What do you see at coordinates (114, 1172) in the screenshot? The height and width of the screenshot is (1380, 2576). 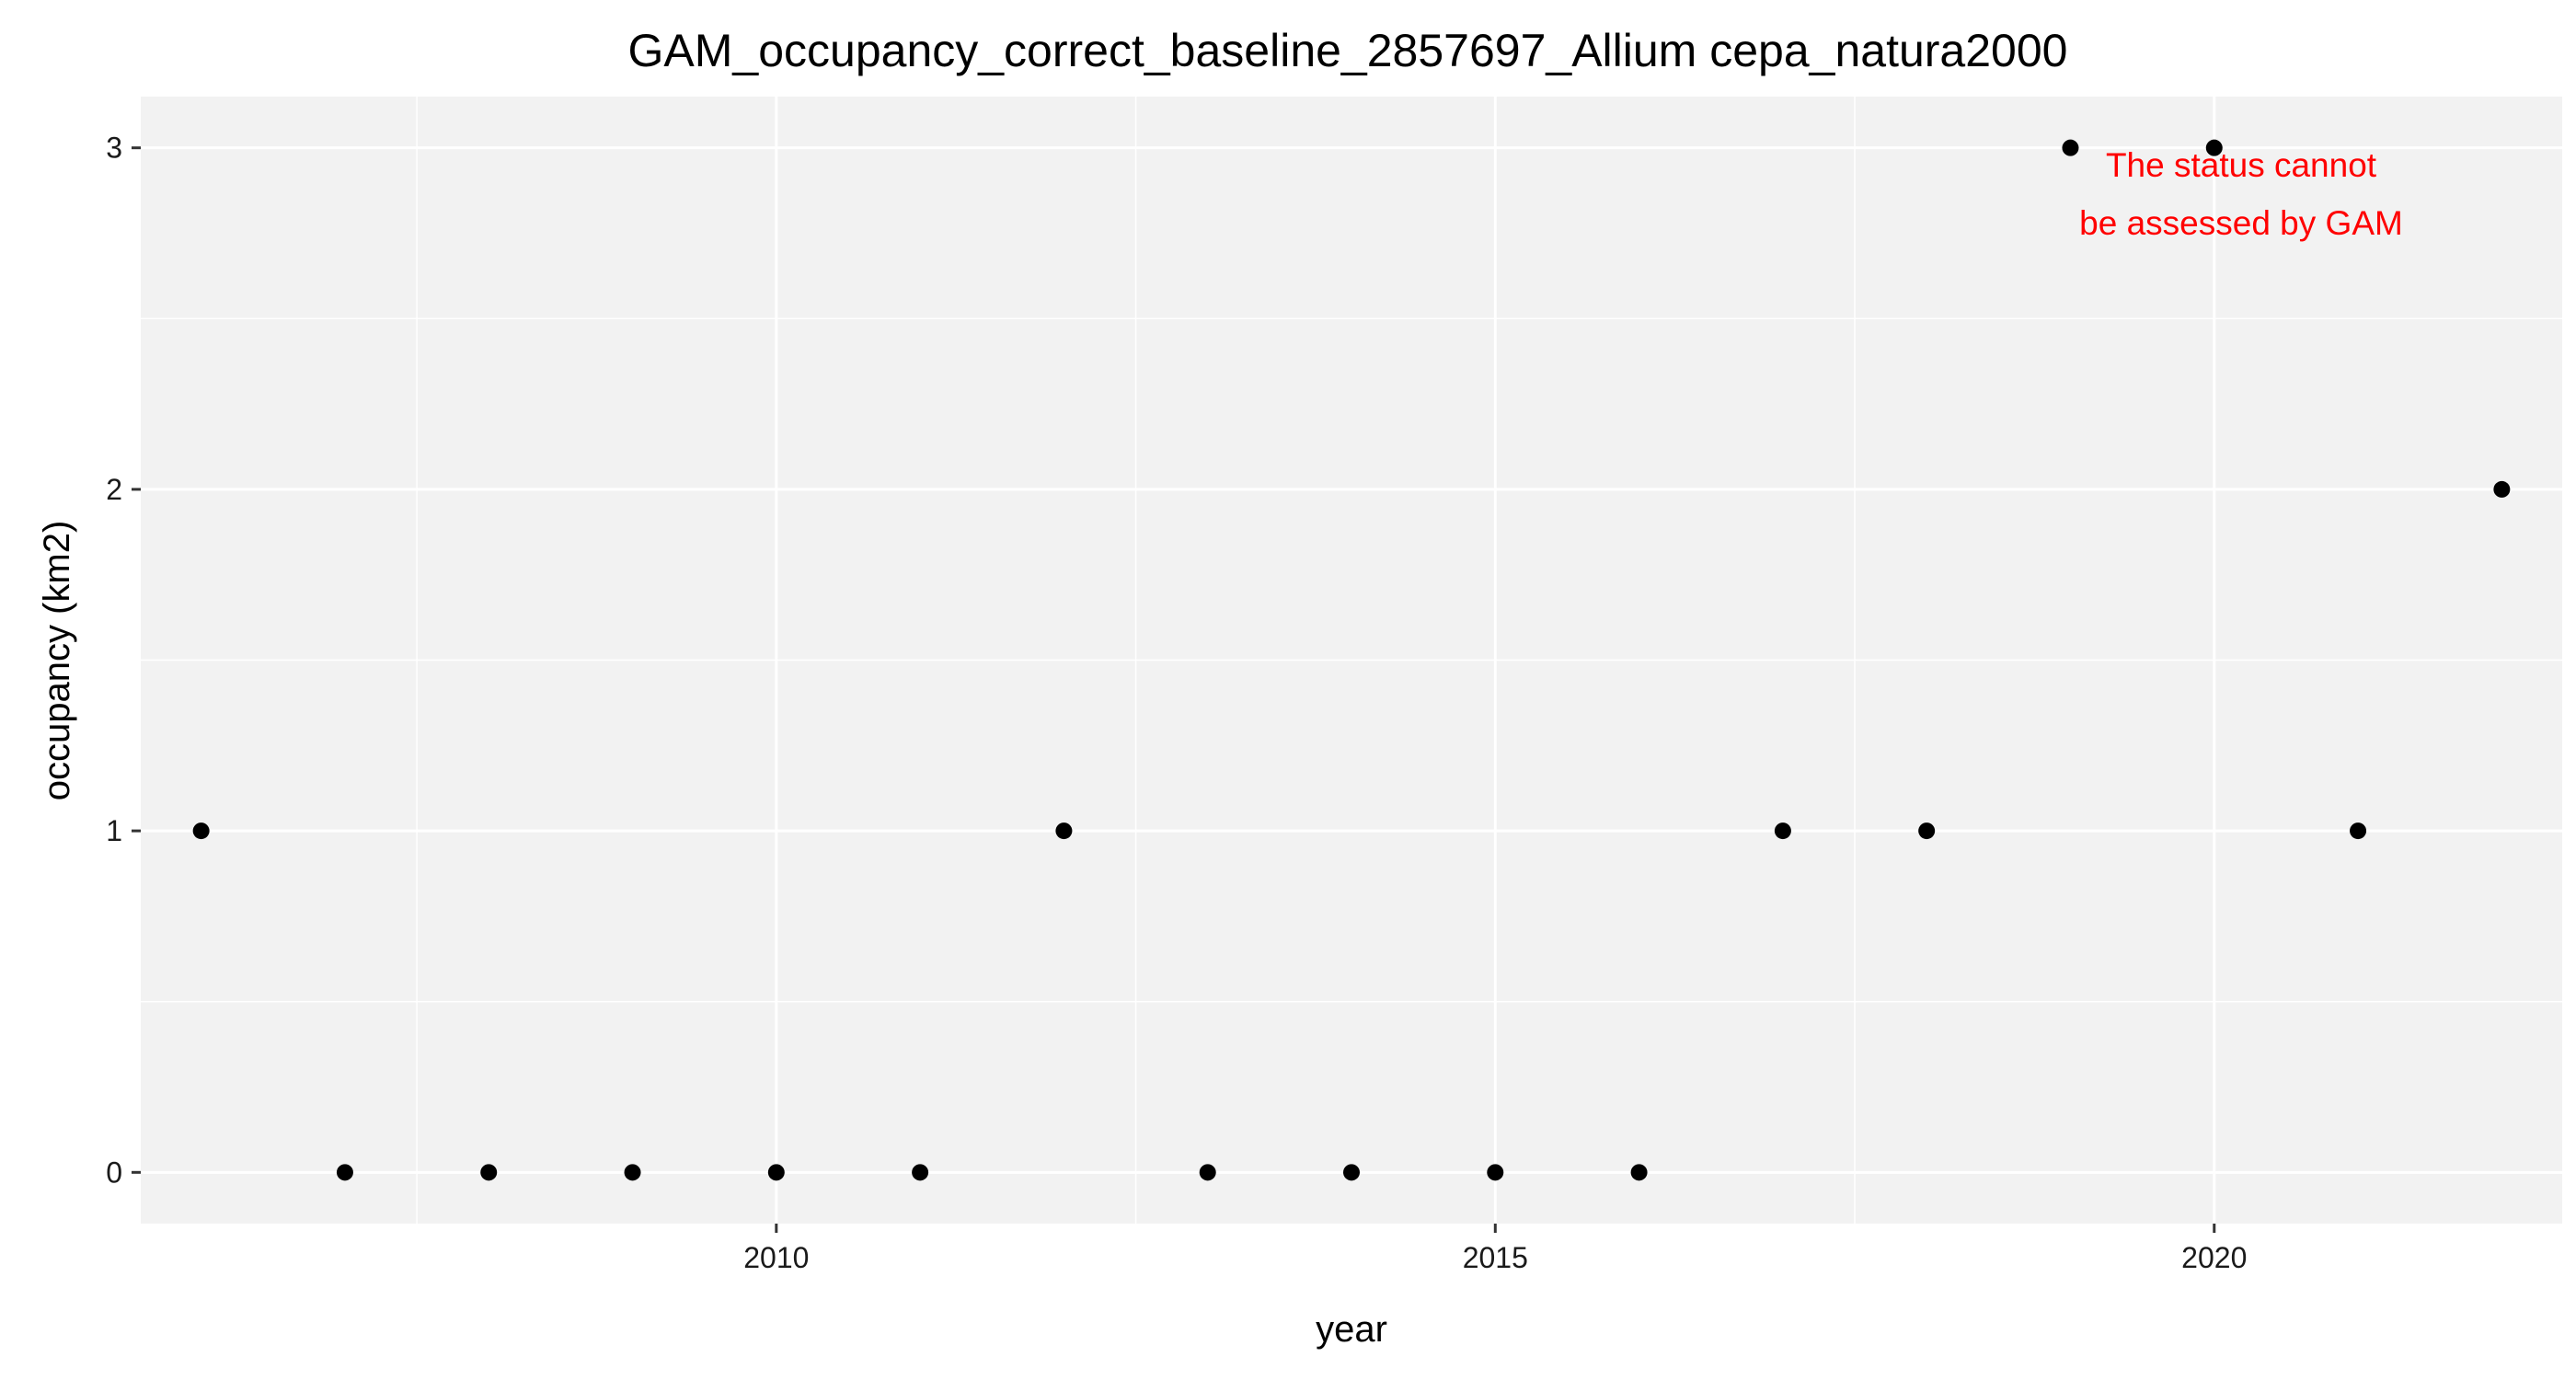 I see `y-tick-label: 0` at bounding box center [114, 1172].